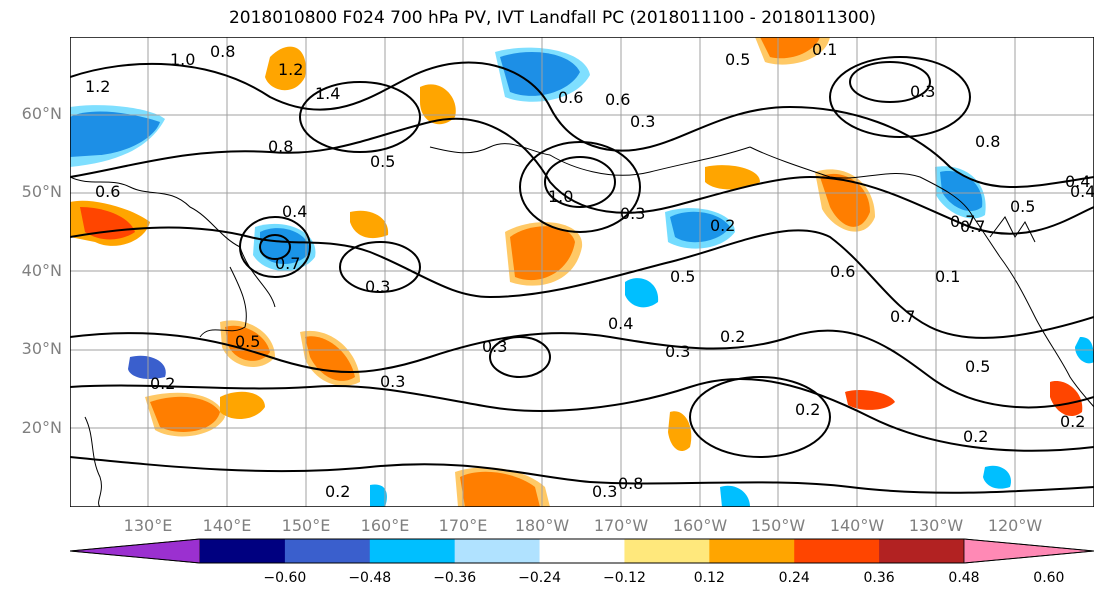  I want to click on lat-label: 40°N, so click(41, 270).